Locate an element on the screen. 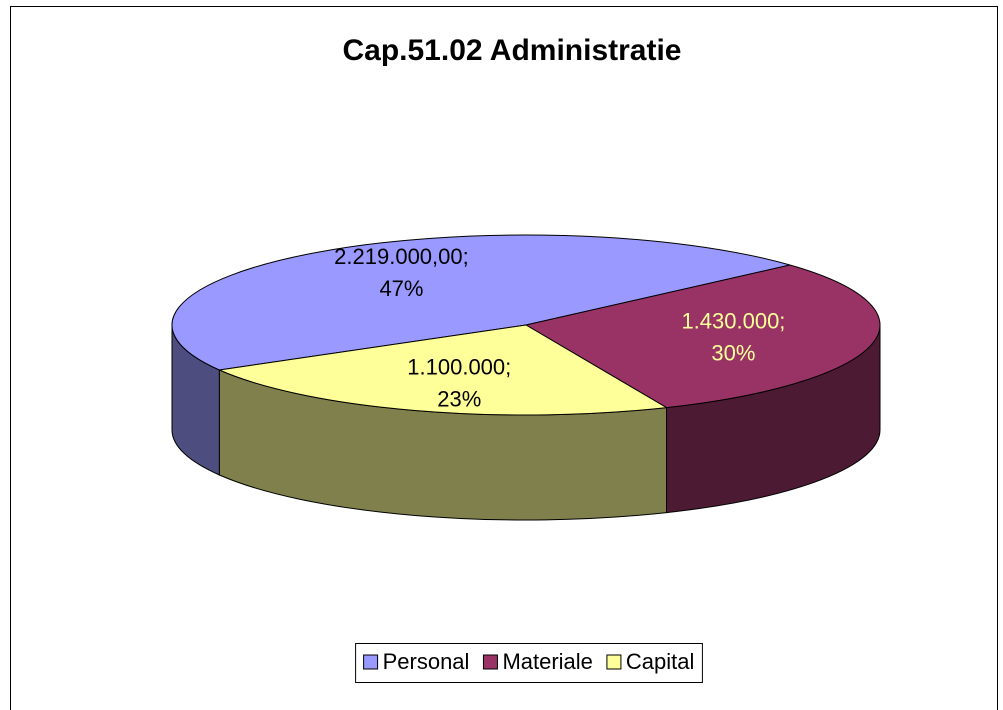 The height and width of the screenshot is (710, 1003). data-label: 47% is located at coordinates (401, 288).